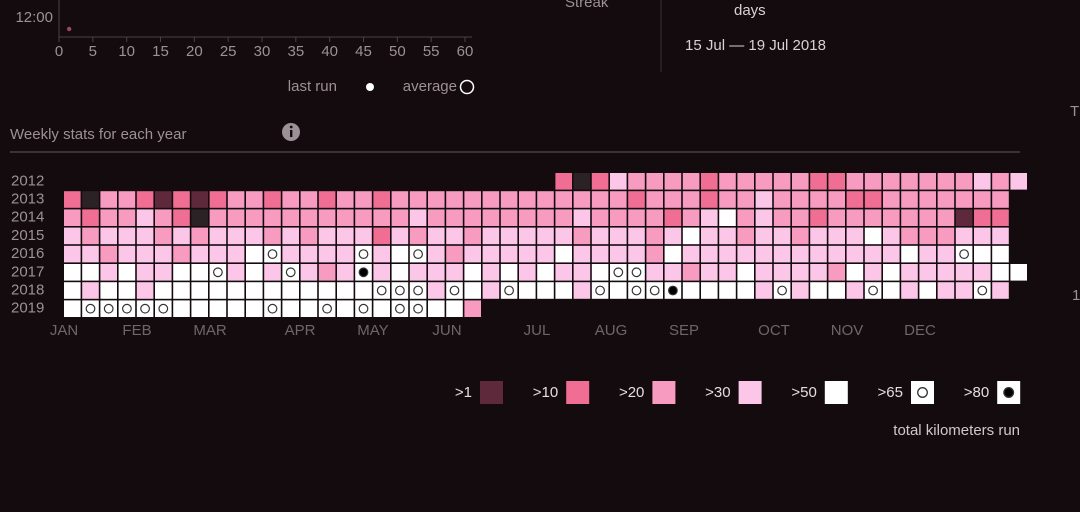  What do you see at coordinates (537, 330) in the screenshot?
I see `month-label: JUL` at bounding box center [537, 330].